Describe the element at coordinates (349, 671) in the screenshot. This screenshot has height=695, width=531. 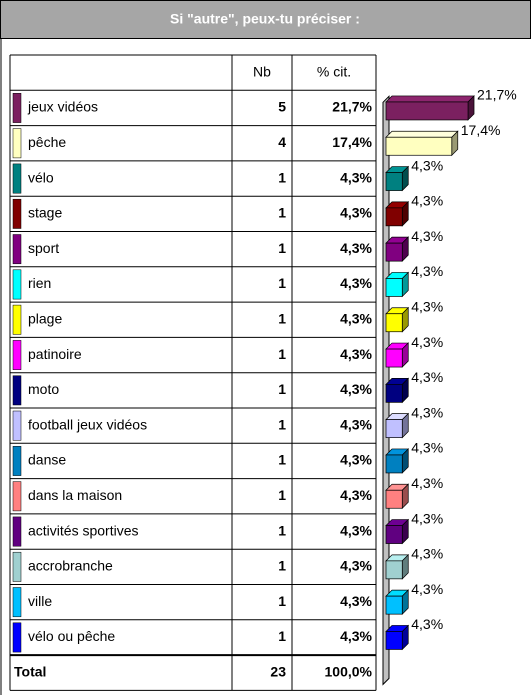
I see `total-percent: 100,0%` at that location.